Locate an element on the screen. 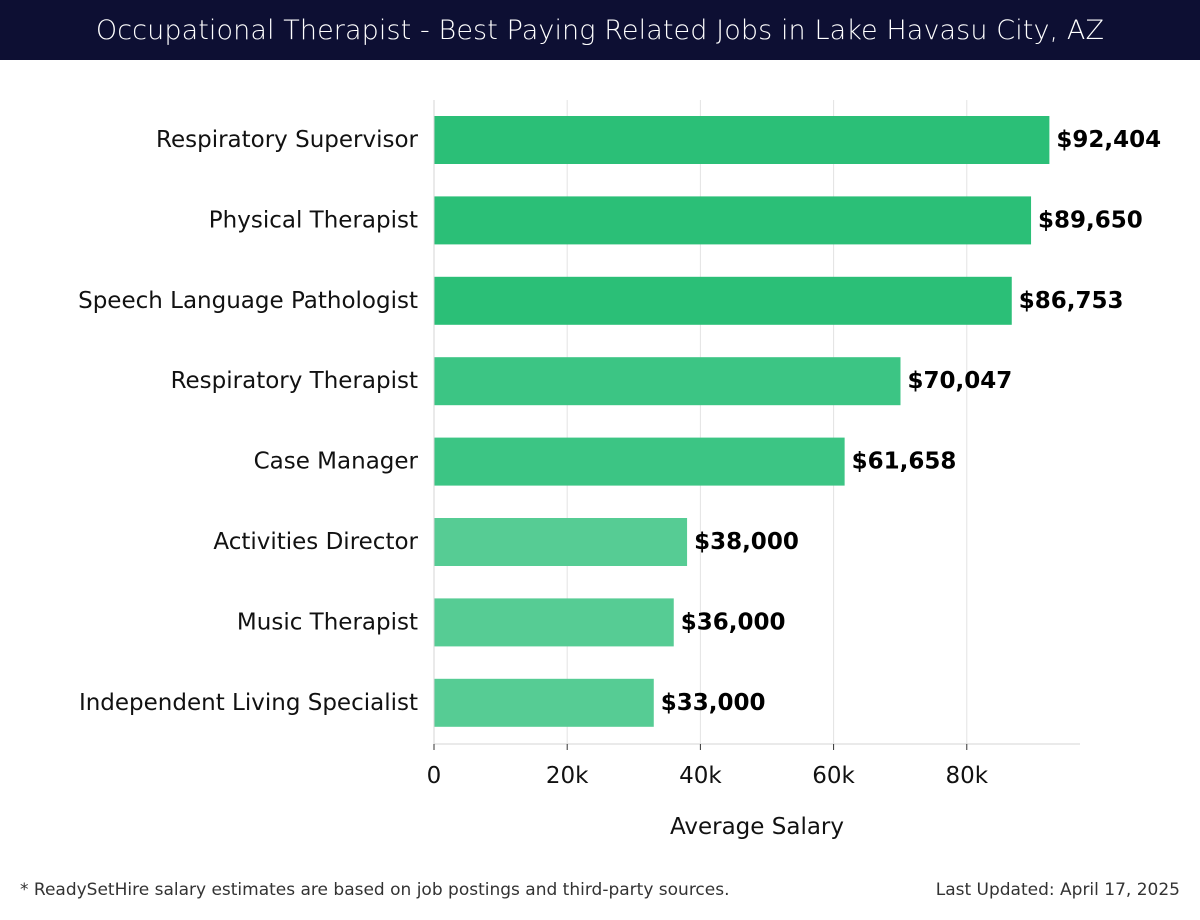  category-label: Physical Therapist is located at coordinates (313, 220).